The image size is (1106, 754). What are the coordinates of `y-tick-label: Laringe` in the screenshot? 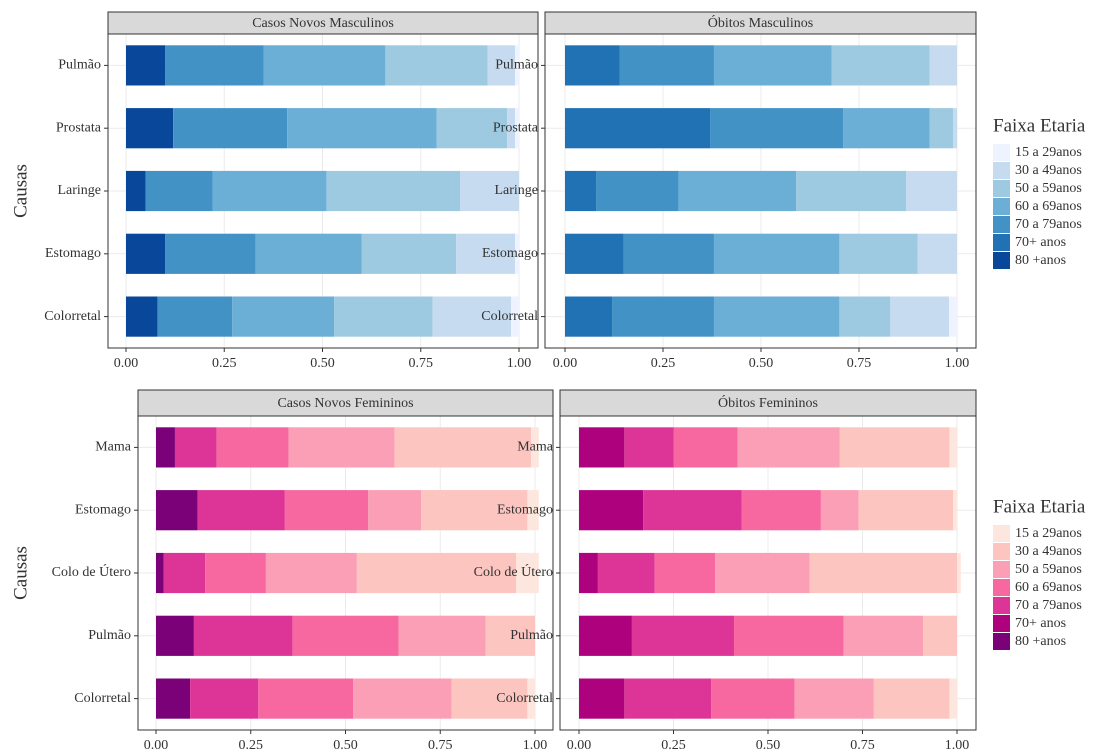 It's located at (516, 190).